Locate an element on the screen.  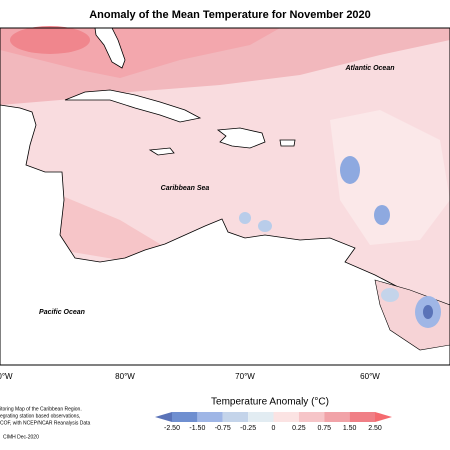
cuba is located at coordinates (133, 106).